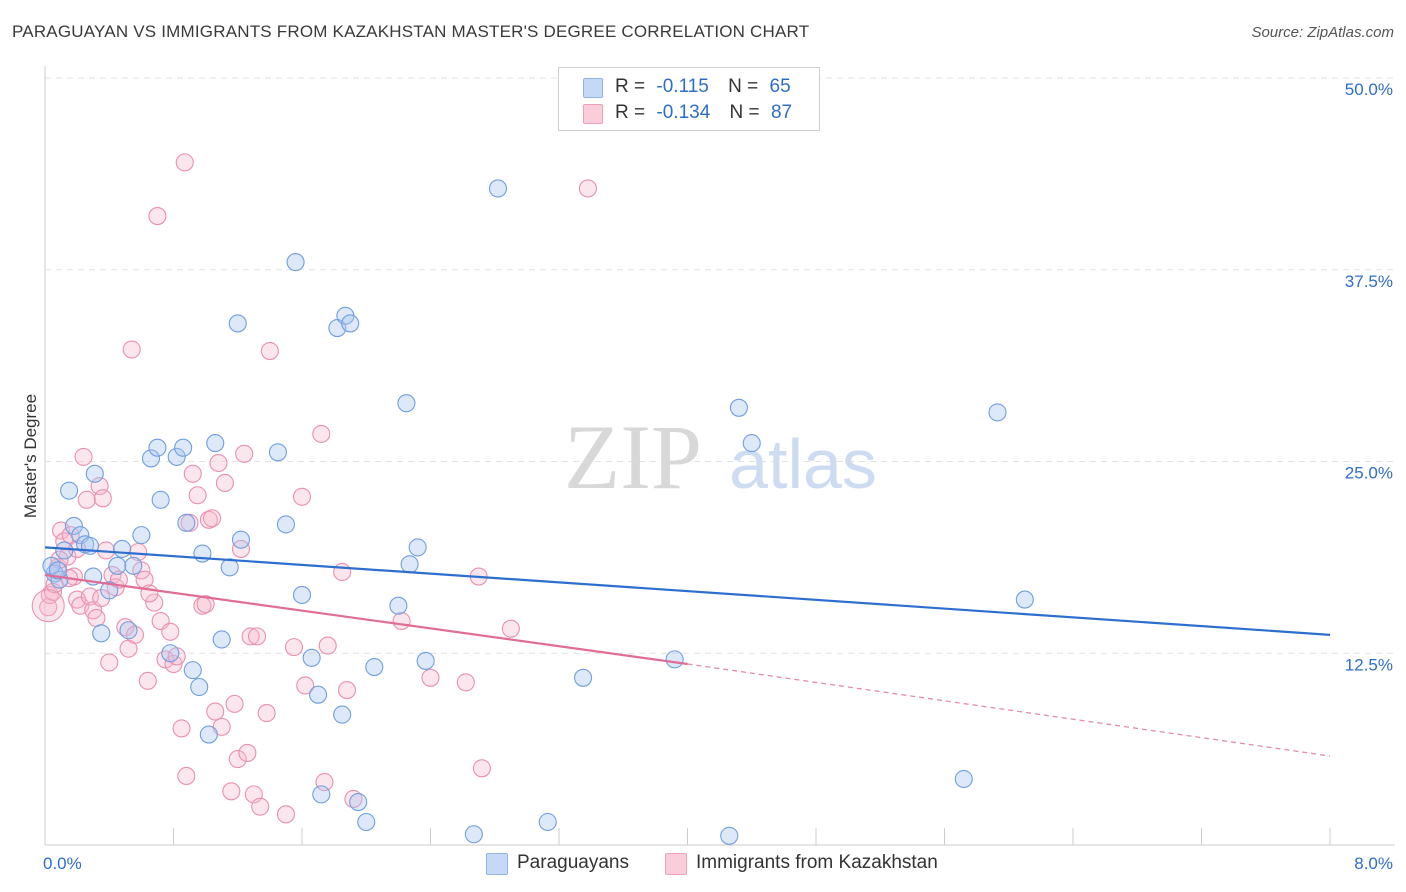 Image resolution: width=1406 pixels, height=892 pixels. Describe the element at coordinates (1322, 32) in the screenshot. I see `source-label: Source: ZipAtlas.com` at that location.